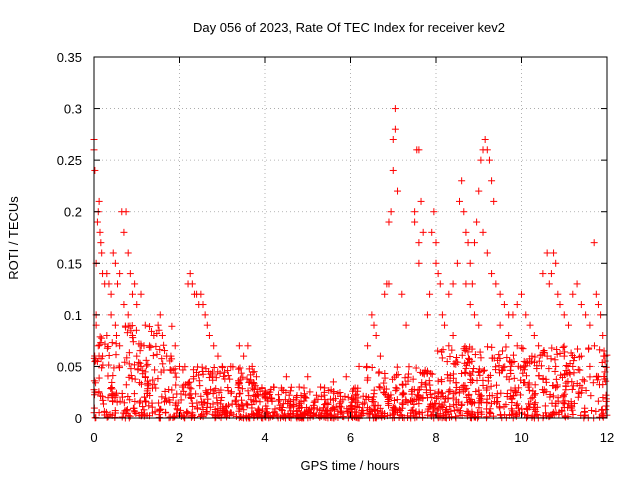 The image size is (640, 480). What do you see at coordinates (179, 437) in the screenshot?
I see `x-tick-label: 2` at bounding box center [179, 437].